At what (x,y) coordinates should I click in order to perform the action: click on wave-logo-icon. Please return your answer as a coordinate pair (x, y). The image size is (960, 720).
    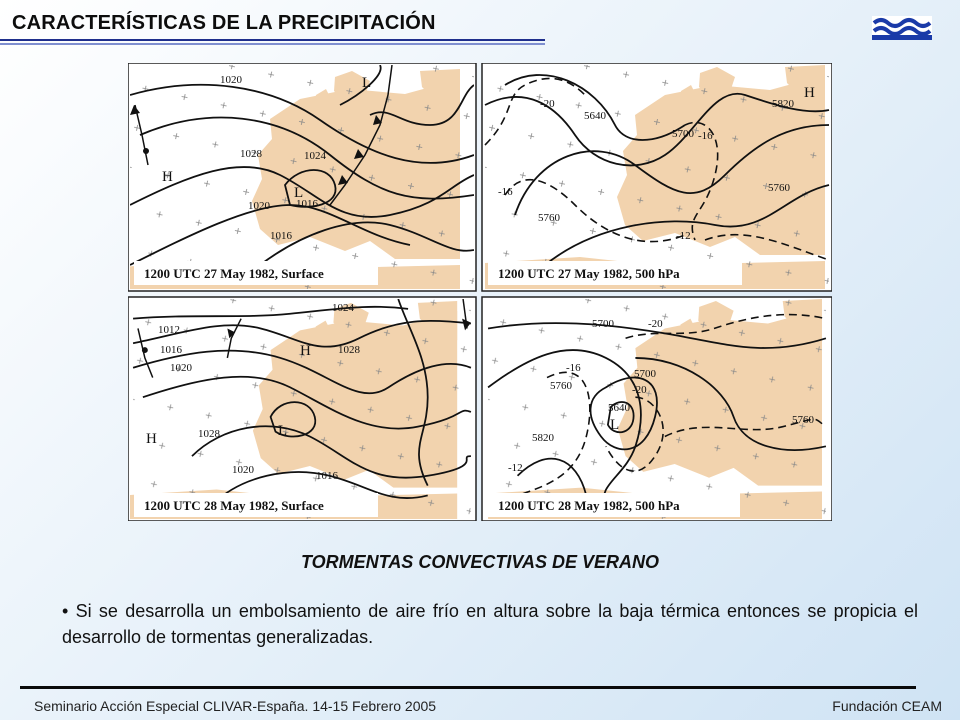
    Looking at the image, I should click on (902, 28).